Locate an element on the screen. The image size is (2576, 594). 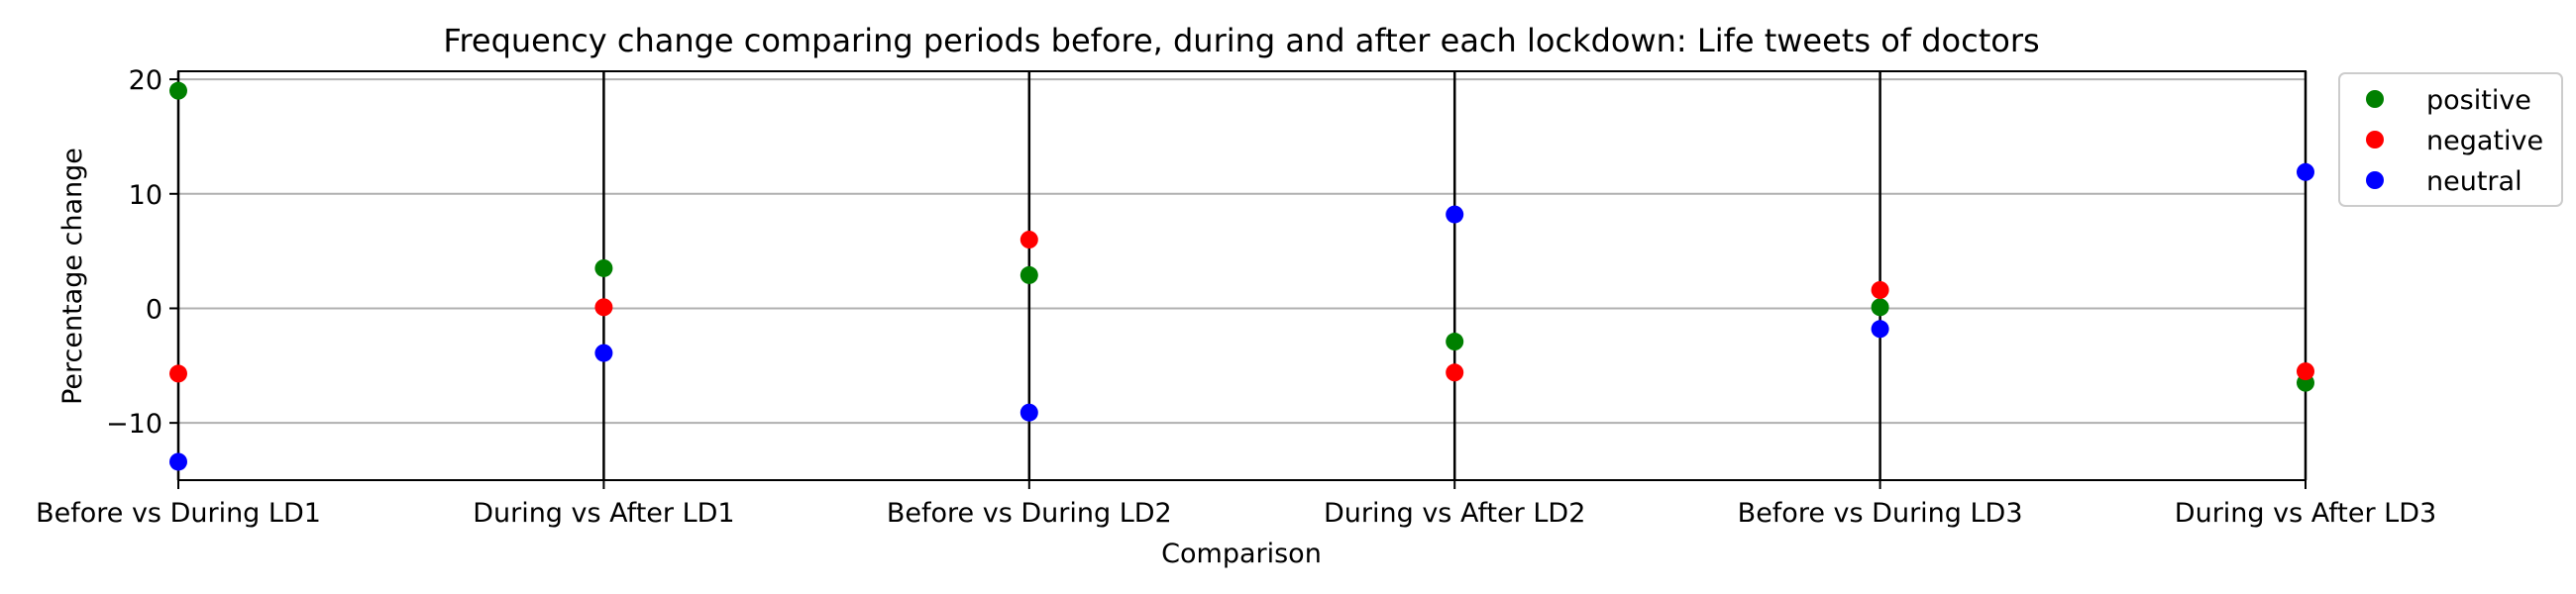
y-axis: 20 10 0 −10 is located at coordinates (142, 253).